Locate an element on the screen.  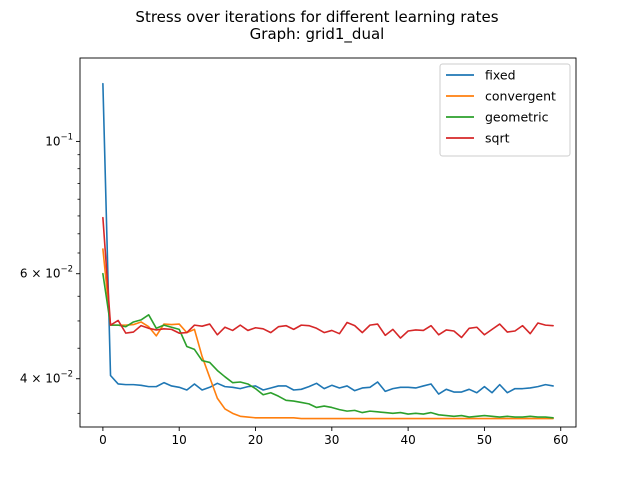
legend-label-fixed: fixed is located at coordinates (500, 75).